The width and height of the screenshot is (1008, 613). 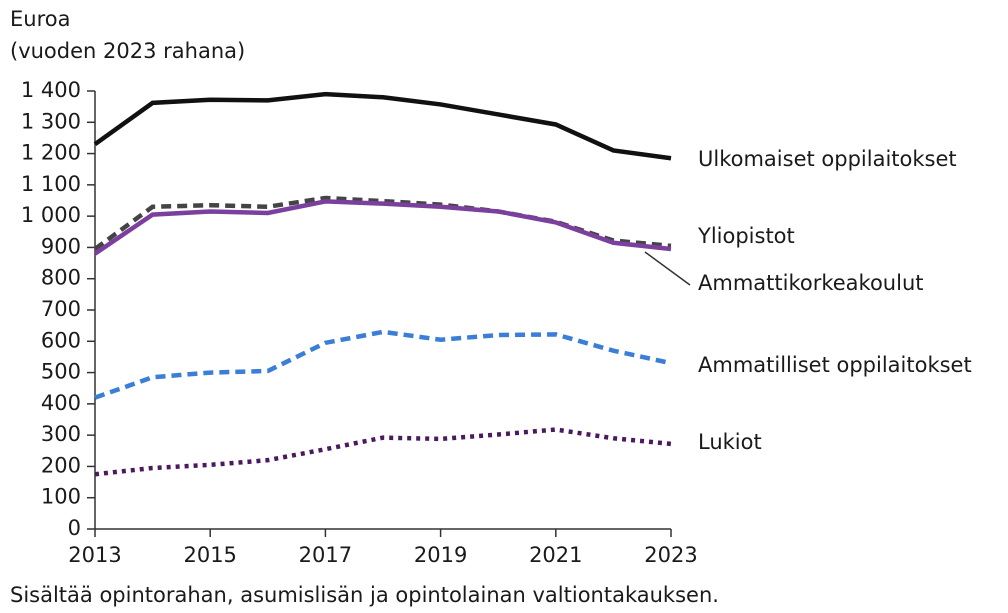 What do you see at coordinates (61, 340) in the screenshot?
I see `y-tick-label: 600` at bounding box center [61, 340].